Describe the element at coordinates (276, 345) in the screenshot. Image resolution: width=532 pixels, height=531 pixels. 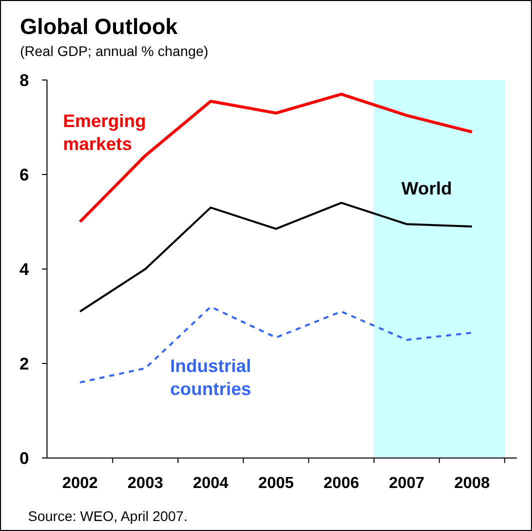
I see `line-series` at that location.